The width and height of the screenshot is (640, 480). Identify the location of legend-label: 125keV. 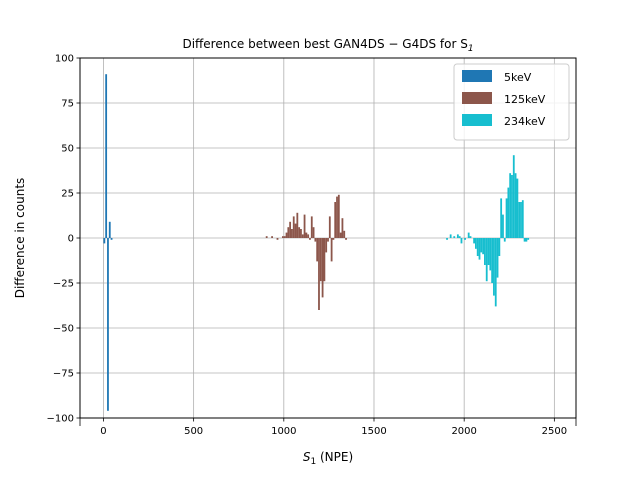
(525, 99).